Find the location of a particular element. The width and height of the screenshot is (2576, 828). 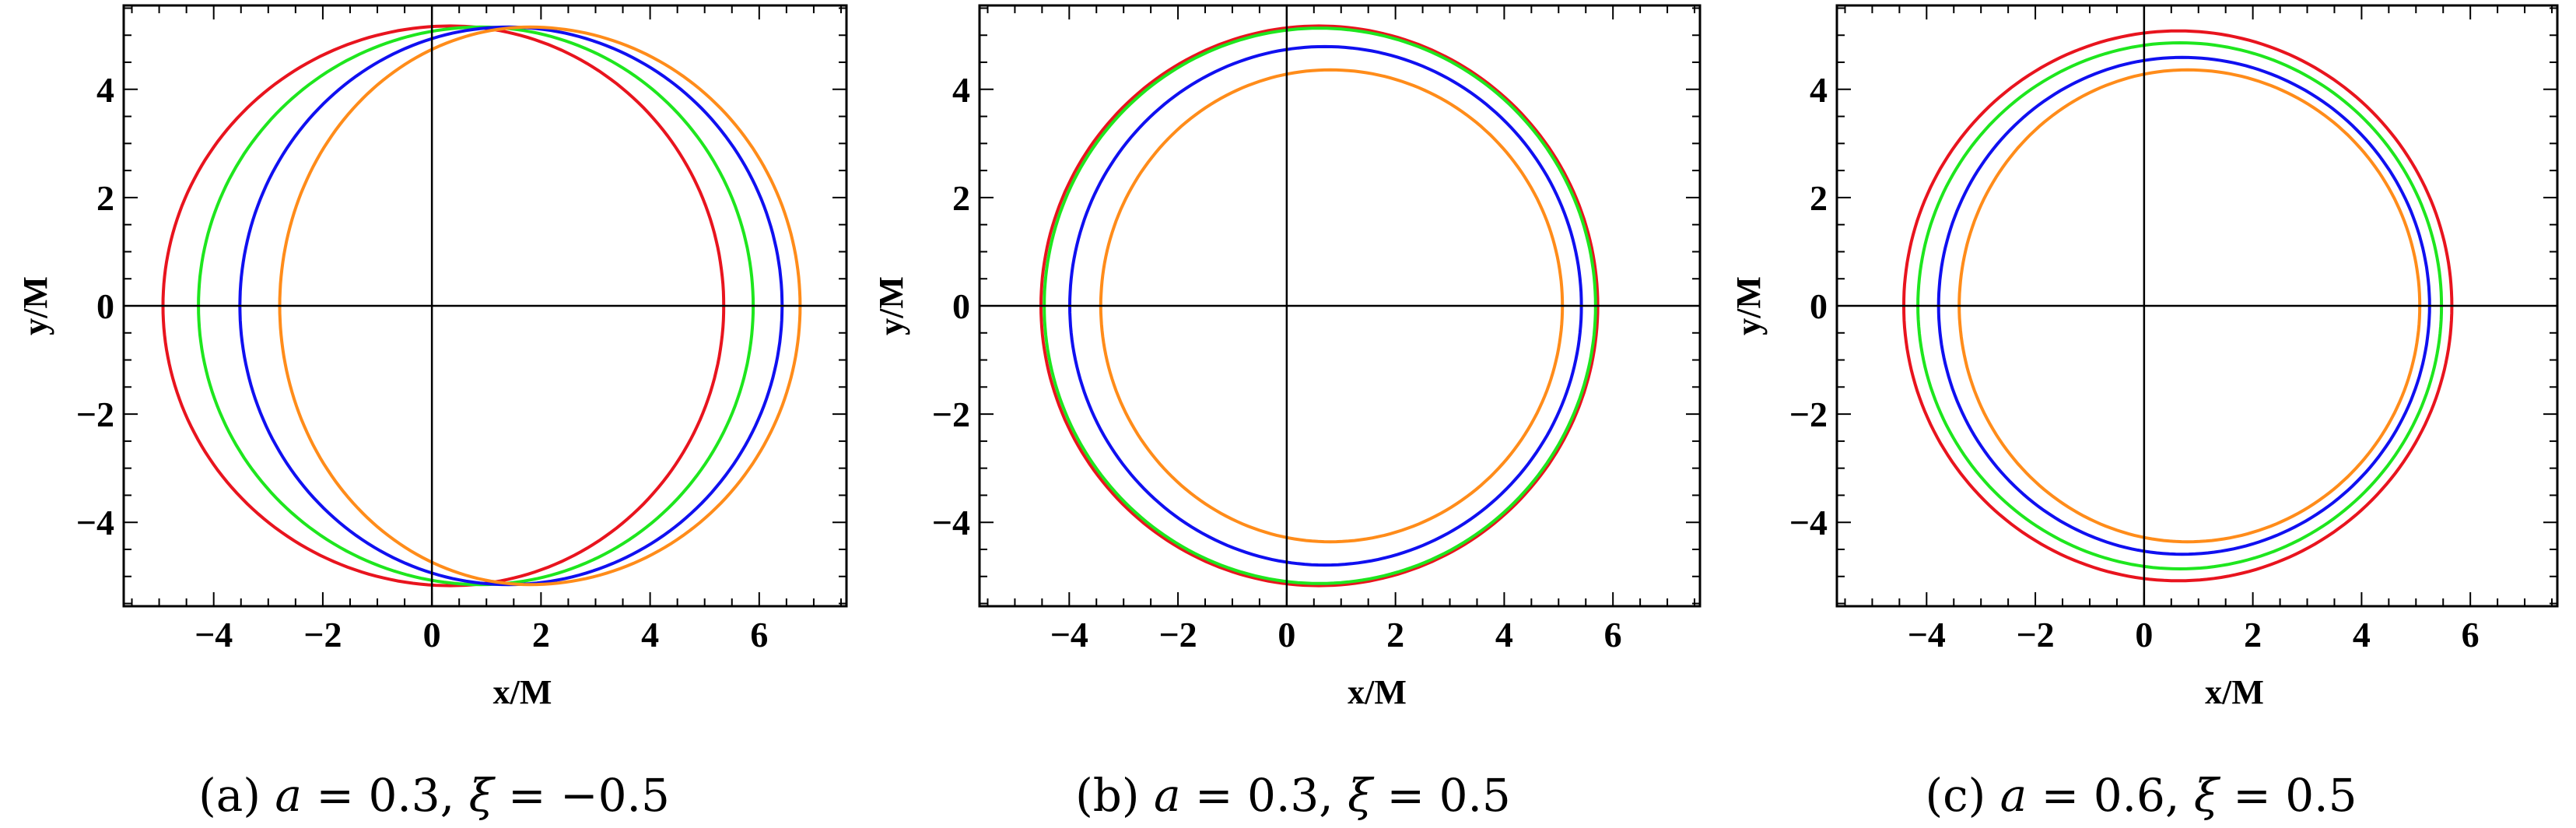

caption-a: (a) a = 0.3, ξ = −0.5 is located at coordinates (434, 795).